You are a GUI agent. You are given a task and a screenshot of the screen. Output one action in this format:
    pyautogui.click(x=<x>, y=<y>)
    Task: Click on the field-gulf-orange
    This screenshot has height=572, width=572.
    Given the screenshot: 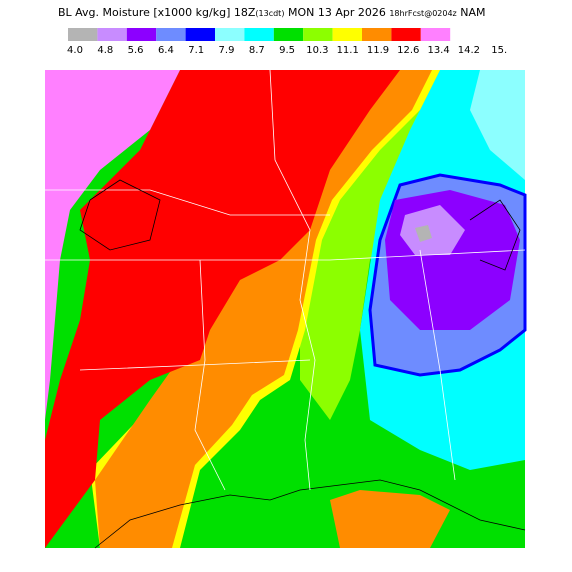 What is the action you would take?
    pyautogui.click(x=390, y=519)
    